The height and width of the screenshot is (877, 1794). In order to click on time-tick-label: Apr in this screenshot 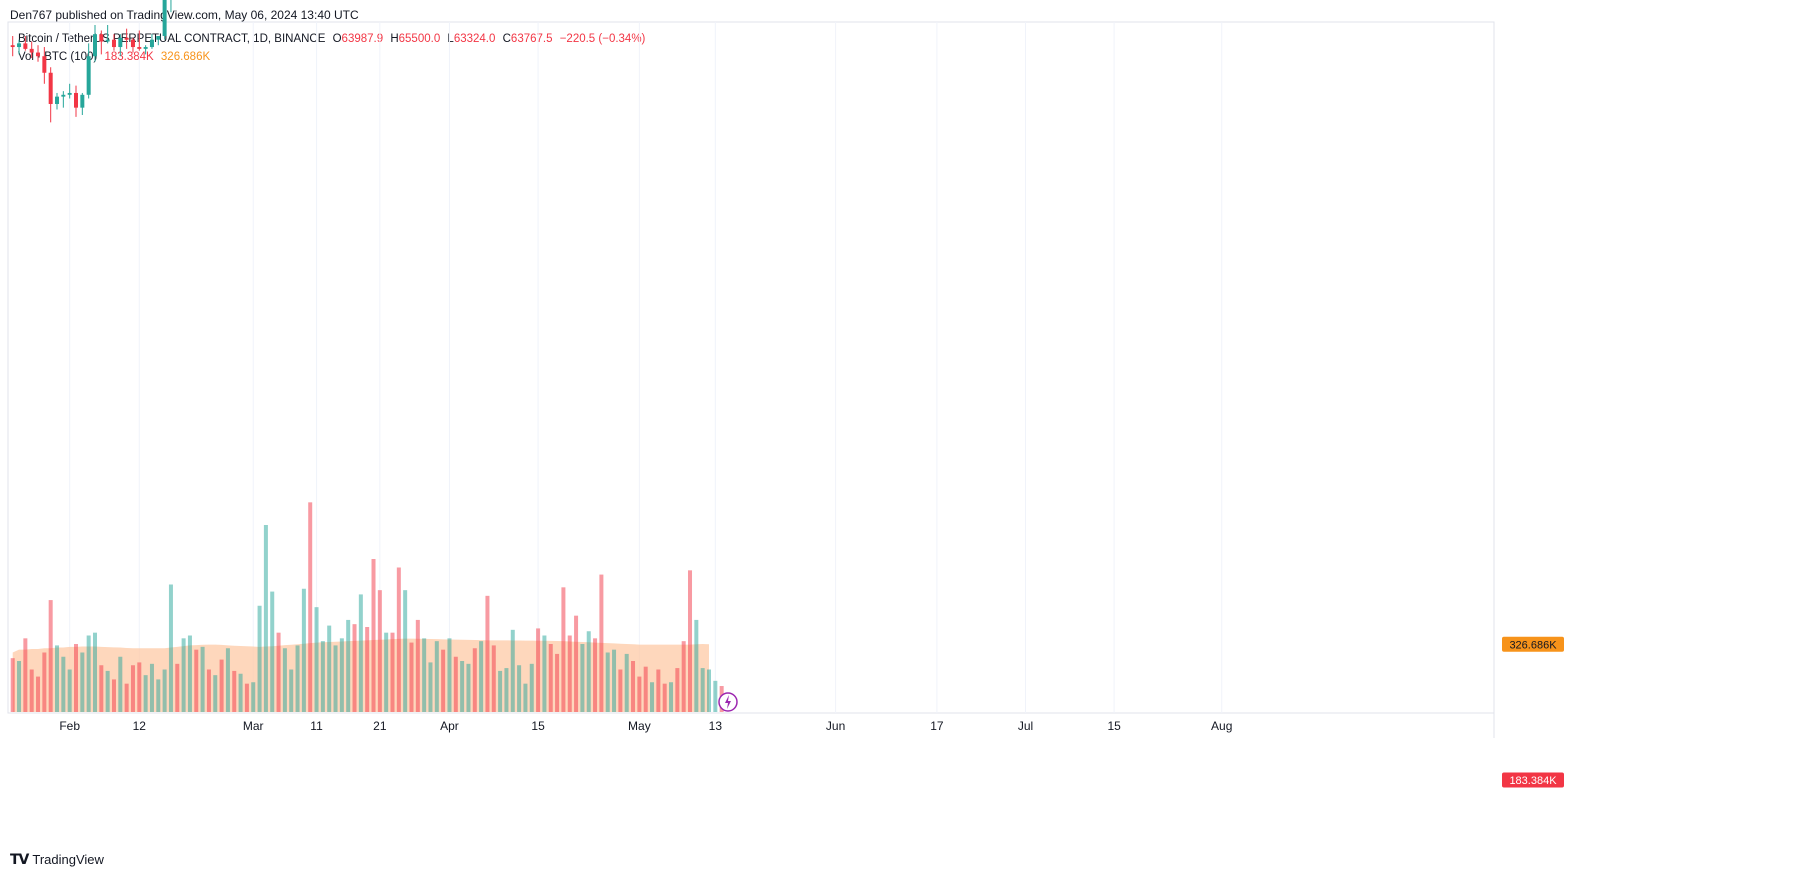, I will do `click(449, 726)`.